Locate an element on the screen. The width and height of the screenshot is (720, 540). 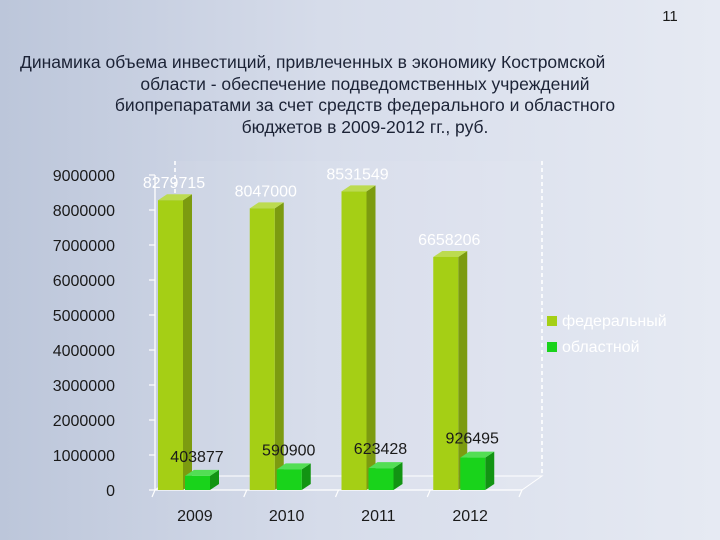
data-label-federal: 6658206 is located at coordinates (449, 240).